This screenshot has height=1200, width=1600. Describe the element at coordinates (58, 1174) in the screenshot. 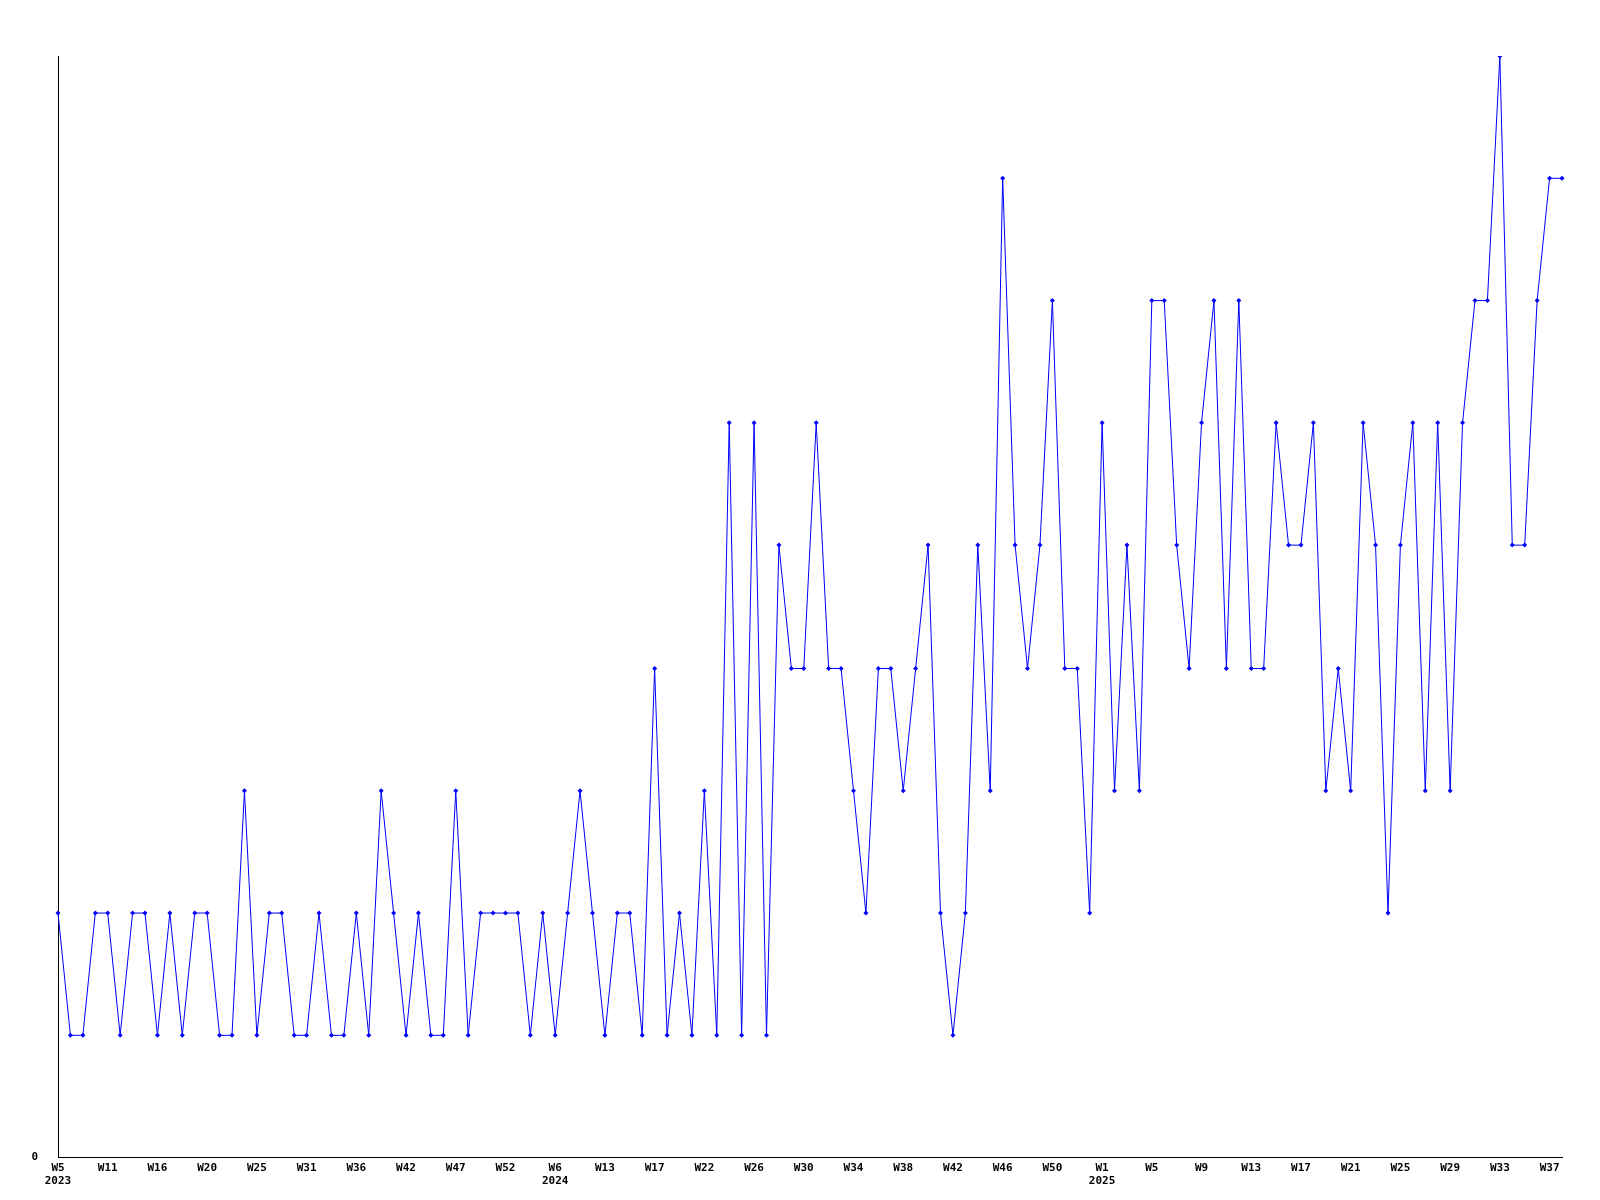

I see `x-tick-label: W5 2023` at that location.